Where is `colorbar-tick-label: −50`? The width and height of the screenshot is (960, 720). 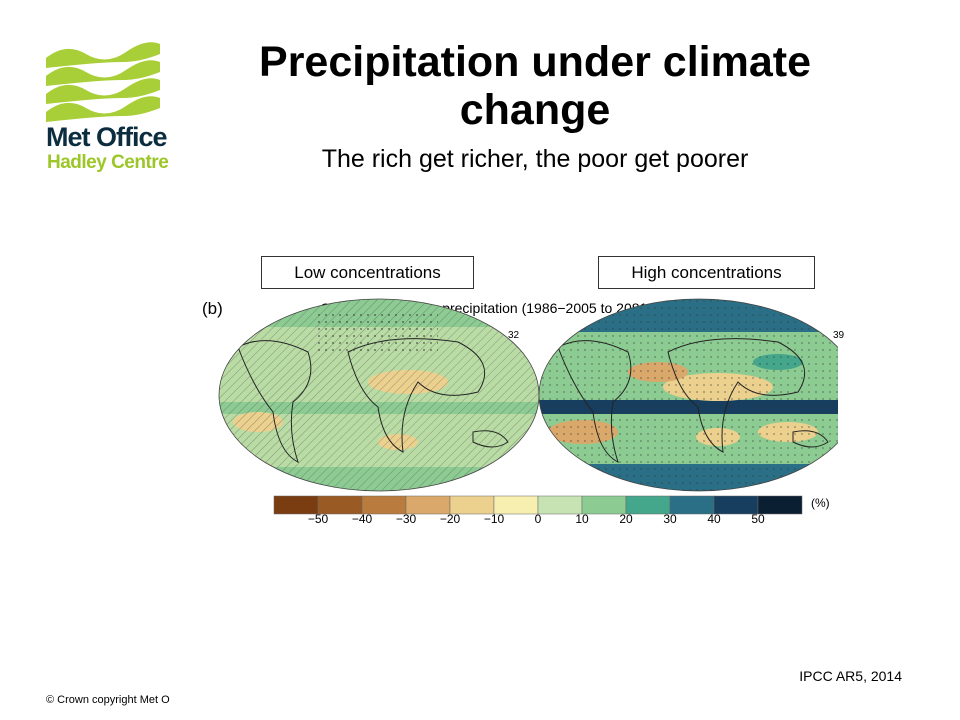 colorbar-tick-label: −50 is located at coordinates (318, 519).